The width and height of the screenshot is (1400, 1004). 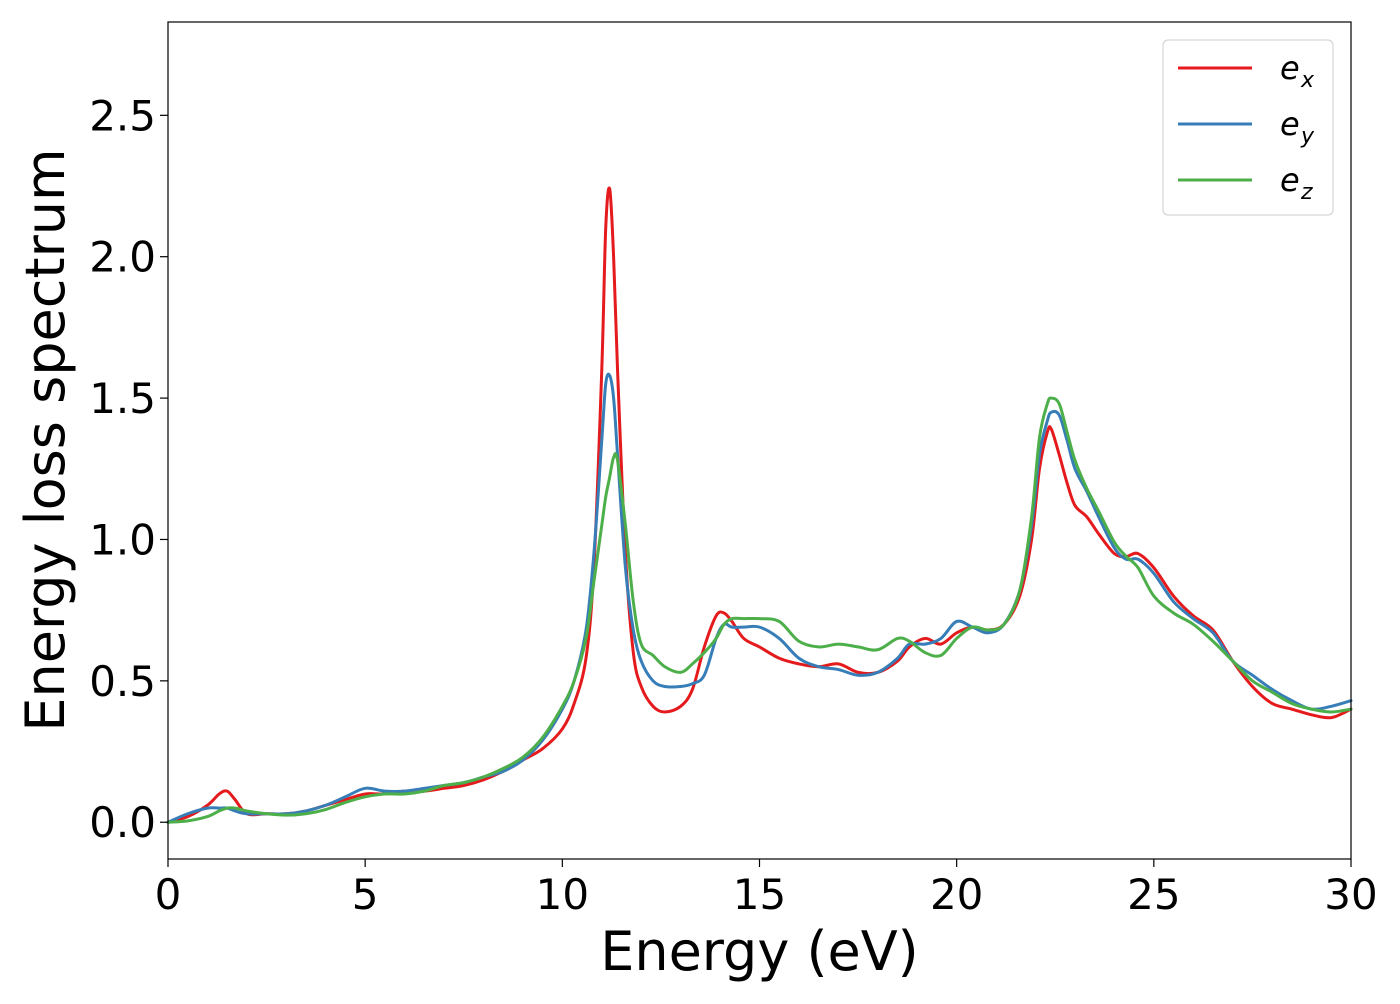 What do you see at coordinates (45, 439) in the screenshot?
I see `y-axis-label: Energy loss spectrum` at bounding box center [45, 439].